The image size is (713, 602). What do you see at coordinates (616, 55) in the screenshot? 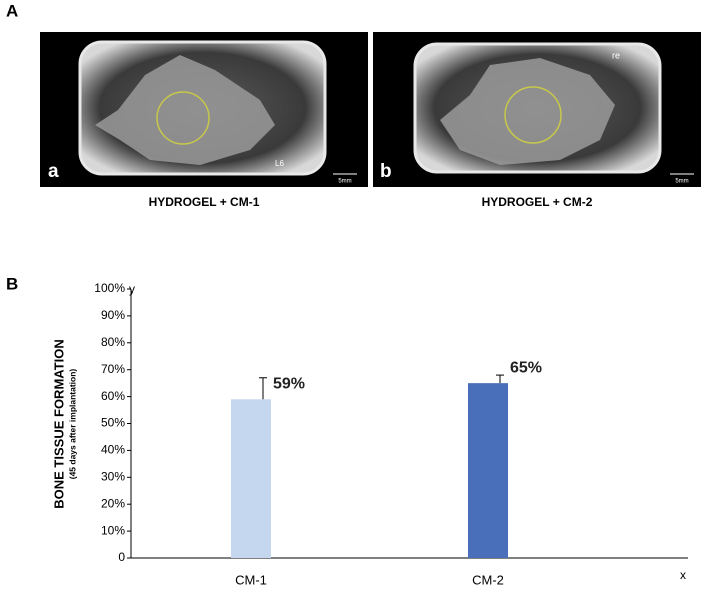
I see `image-marker: re` at bounding box center [616, 55].